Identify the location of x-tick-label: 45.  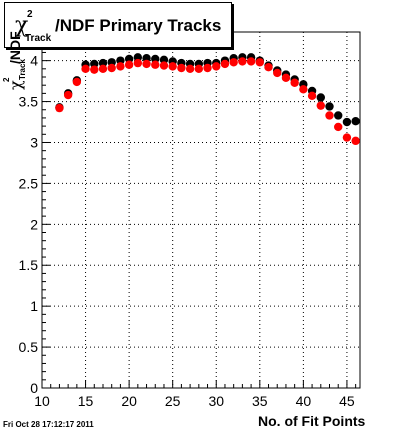
(347, 401).